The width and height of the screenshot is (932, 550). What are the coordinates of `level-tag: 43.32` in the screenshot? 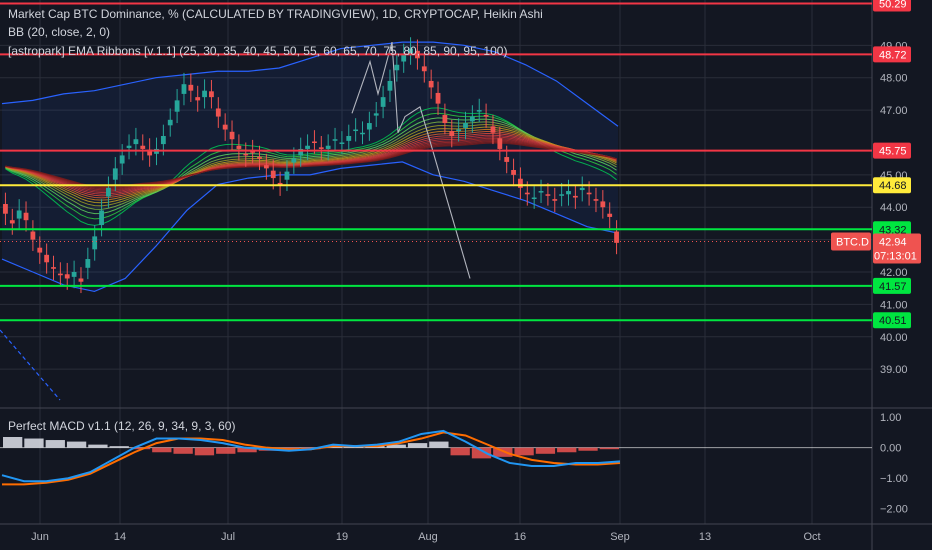 It's located at (893, 230).